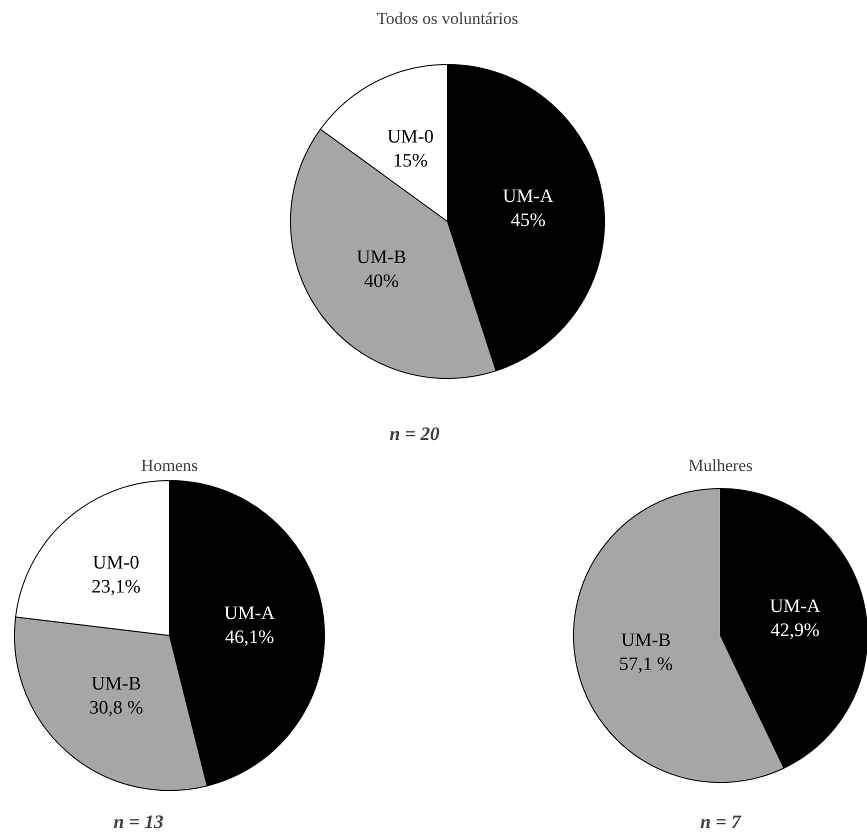 Image resolution: width=867 pixels, height=834 pixels. What do you see at coordinates (410, 161) in the screenshot?
I see `data-label: 15%` at bounding box center [410, 161].